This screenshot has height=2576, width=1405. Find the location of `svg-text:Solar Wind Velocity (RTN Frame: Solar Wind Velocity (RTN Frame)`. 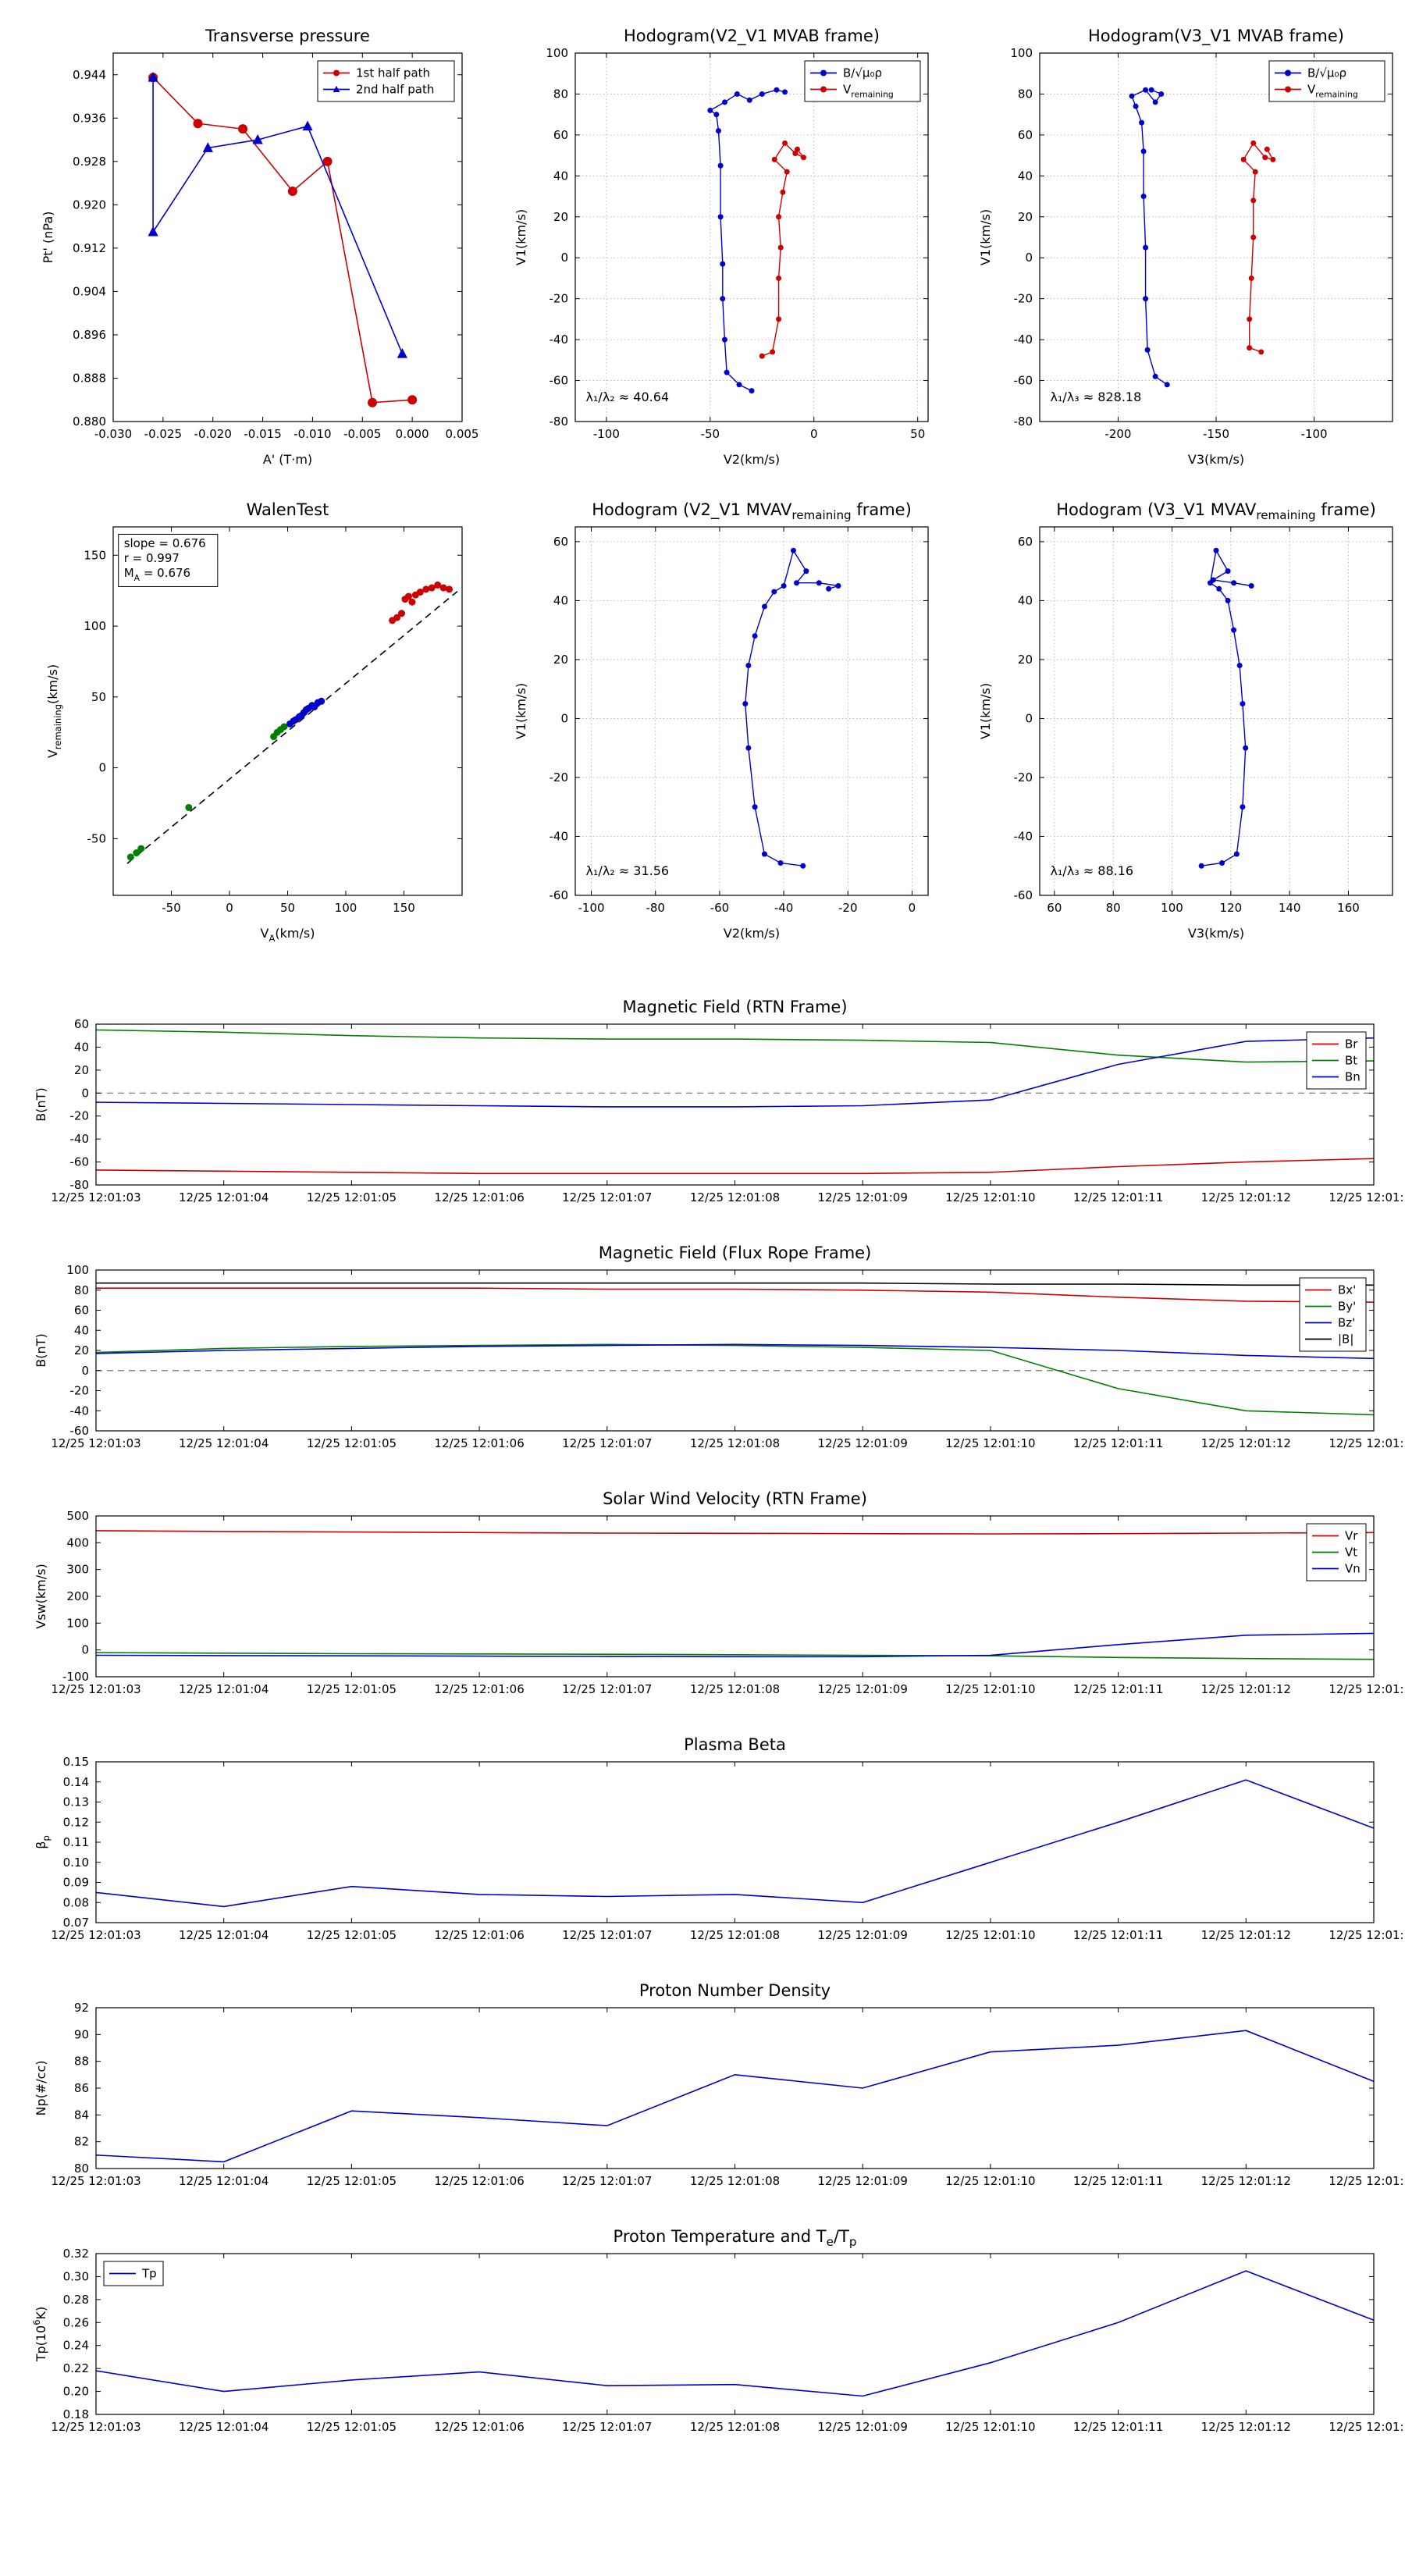

svg-text:Solar Wind Velocity (RTN Frame: Solar Wind Velocity (RTN Frame) is located at coordinates (735, 1498).